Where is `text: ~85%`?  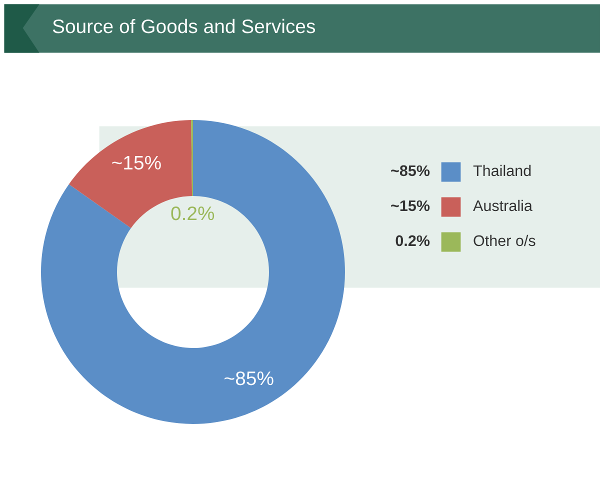 text: ~85% is located at coordinates (249, 378).